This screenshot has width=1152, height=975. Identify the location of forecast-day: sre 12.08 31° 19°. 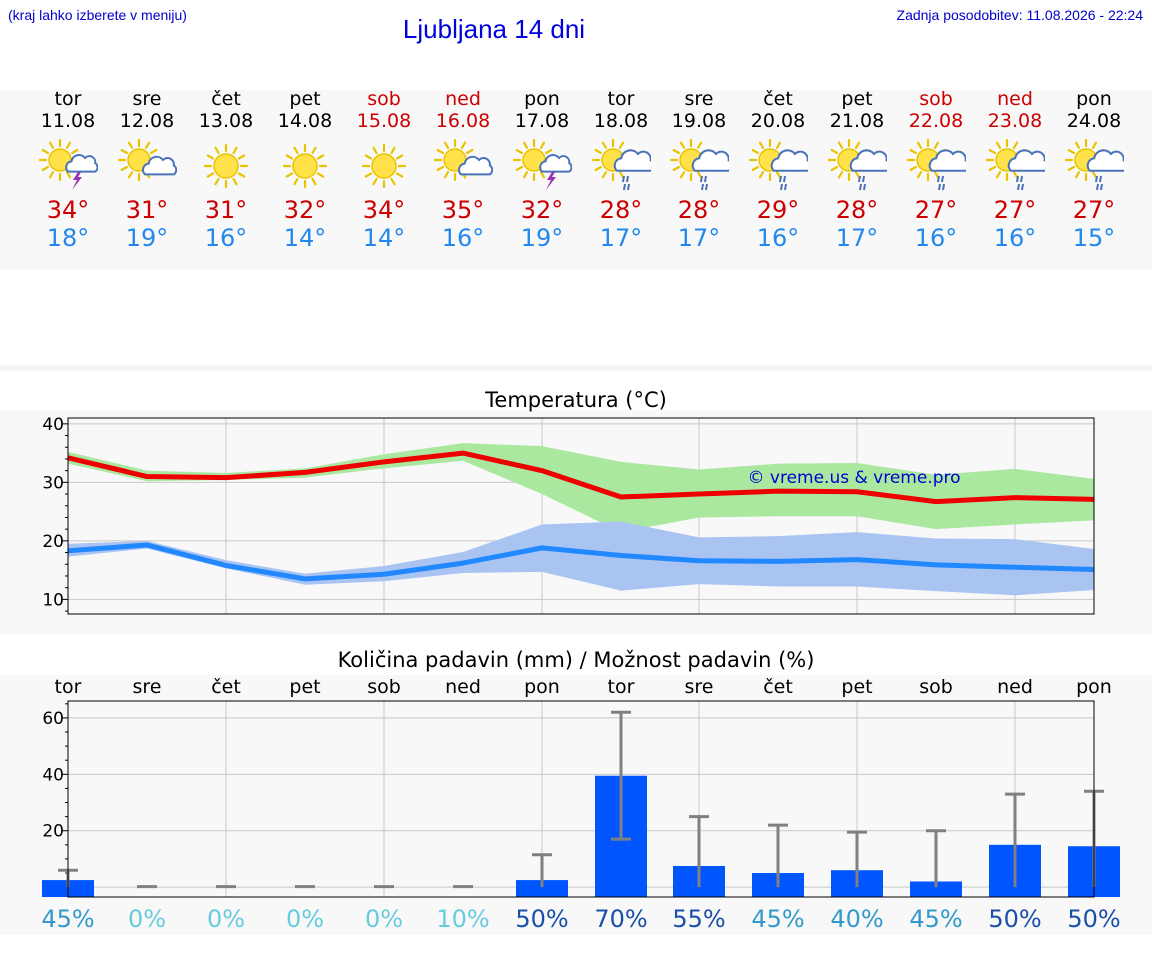
(147, 170).